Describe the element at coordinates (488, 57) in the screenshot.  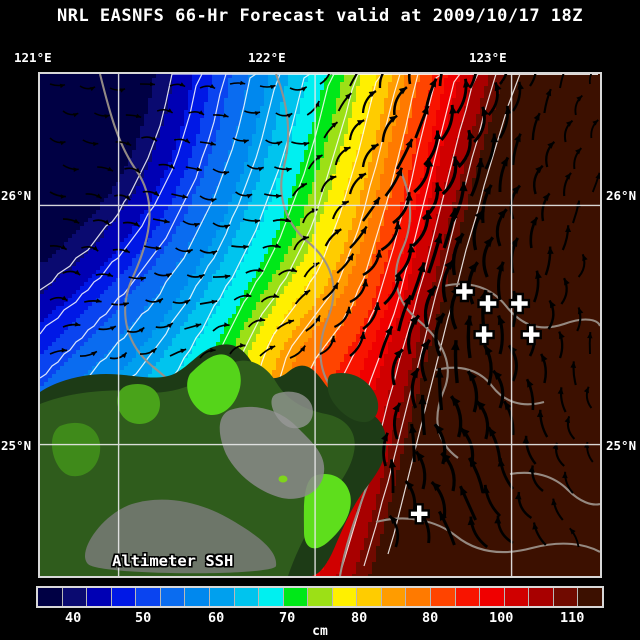
I see `lon-tick-label-123e: 123°E` at that location.